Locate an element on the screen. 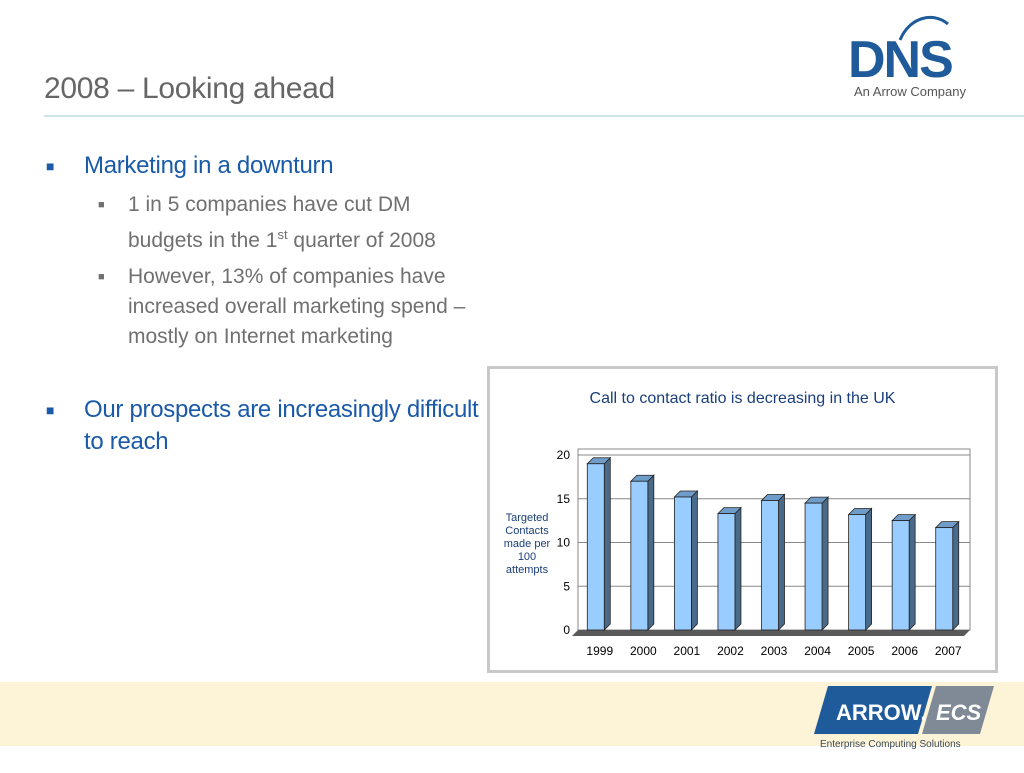  logo-swoosh-icon is located at coordinates (923, 28).